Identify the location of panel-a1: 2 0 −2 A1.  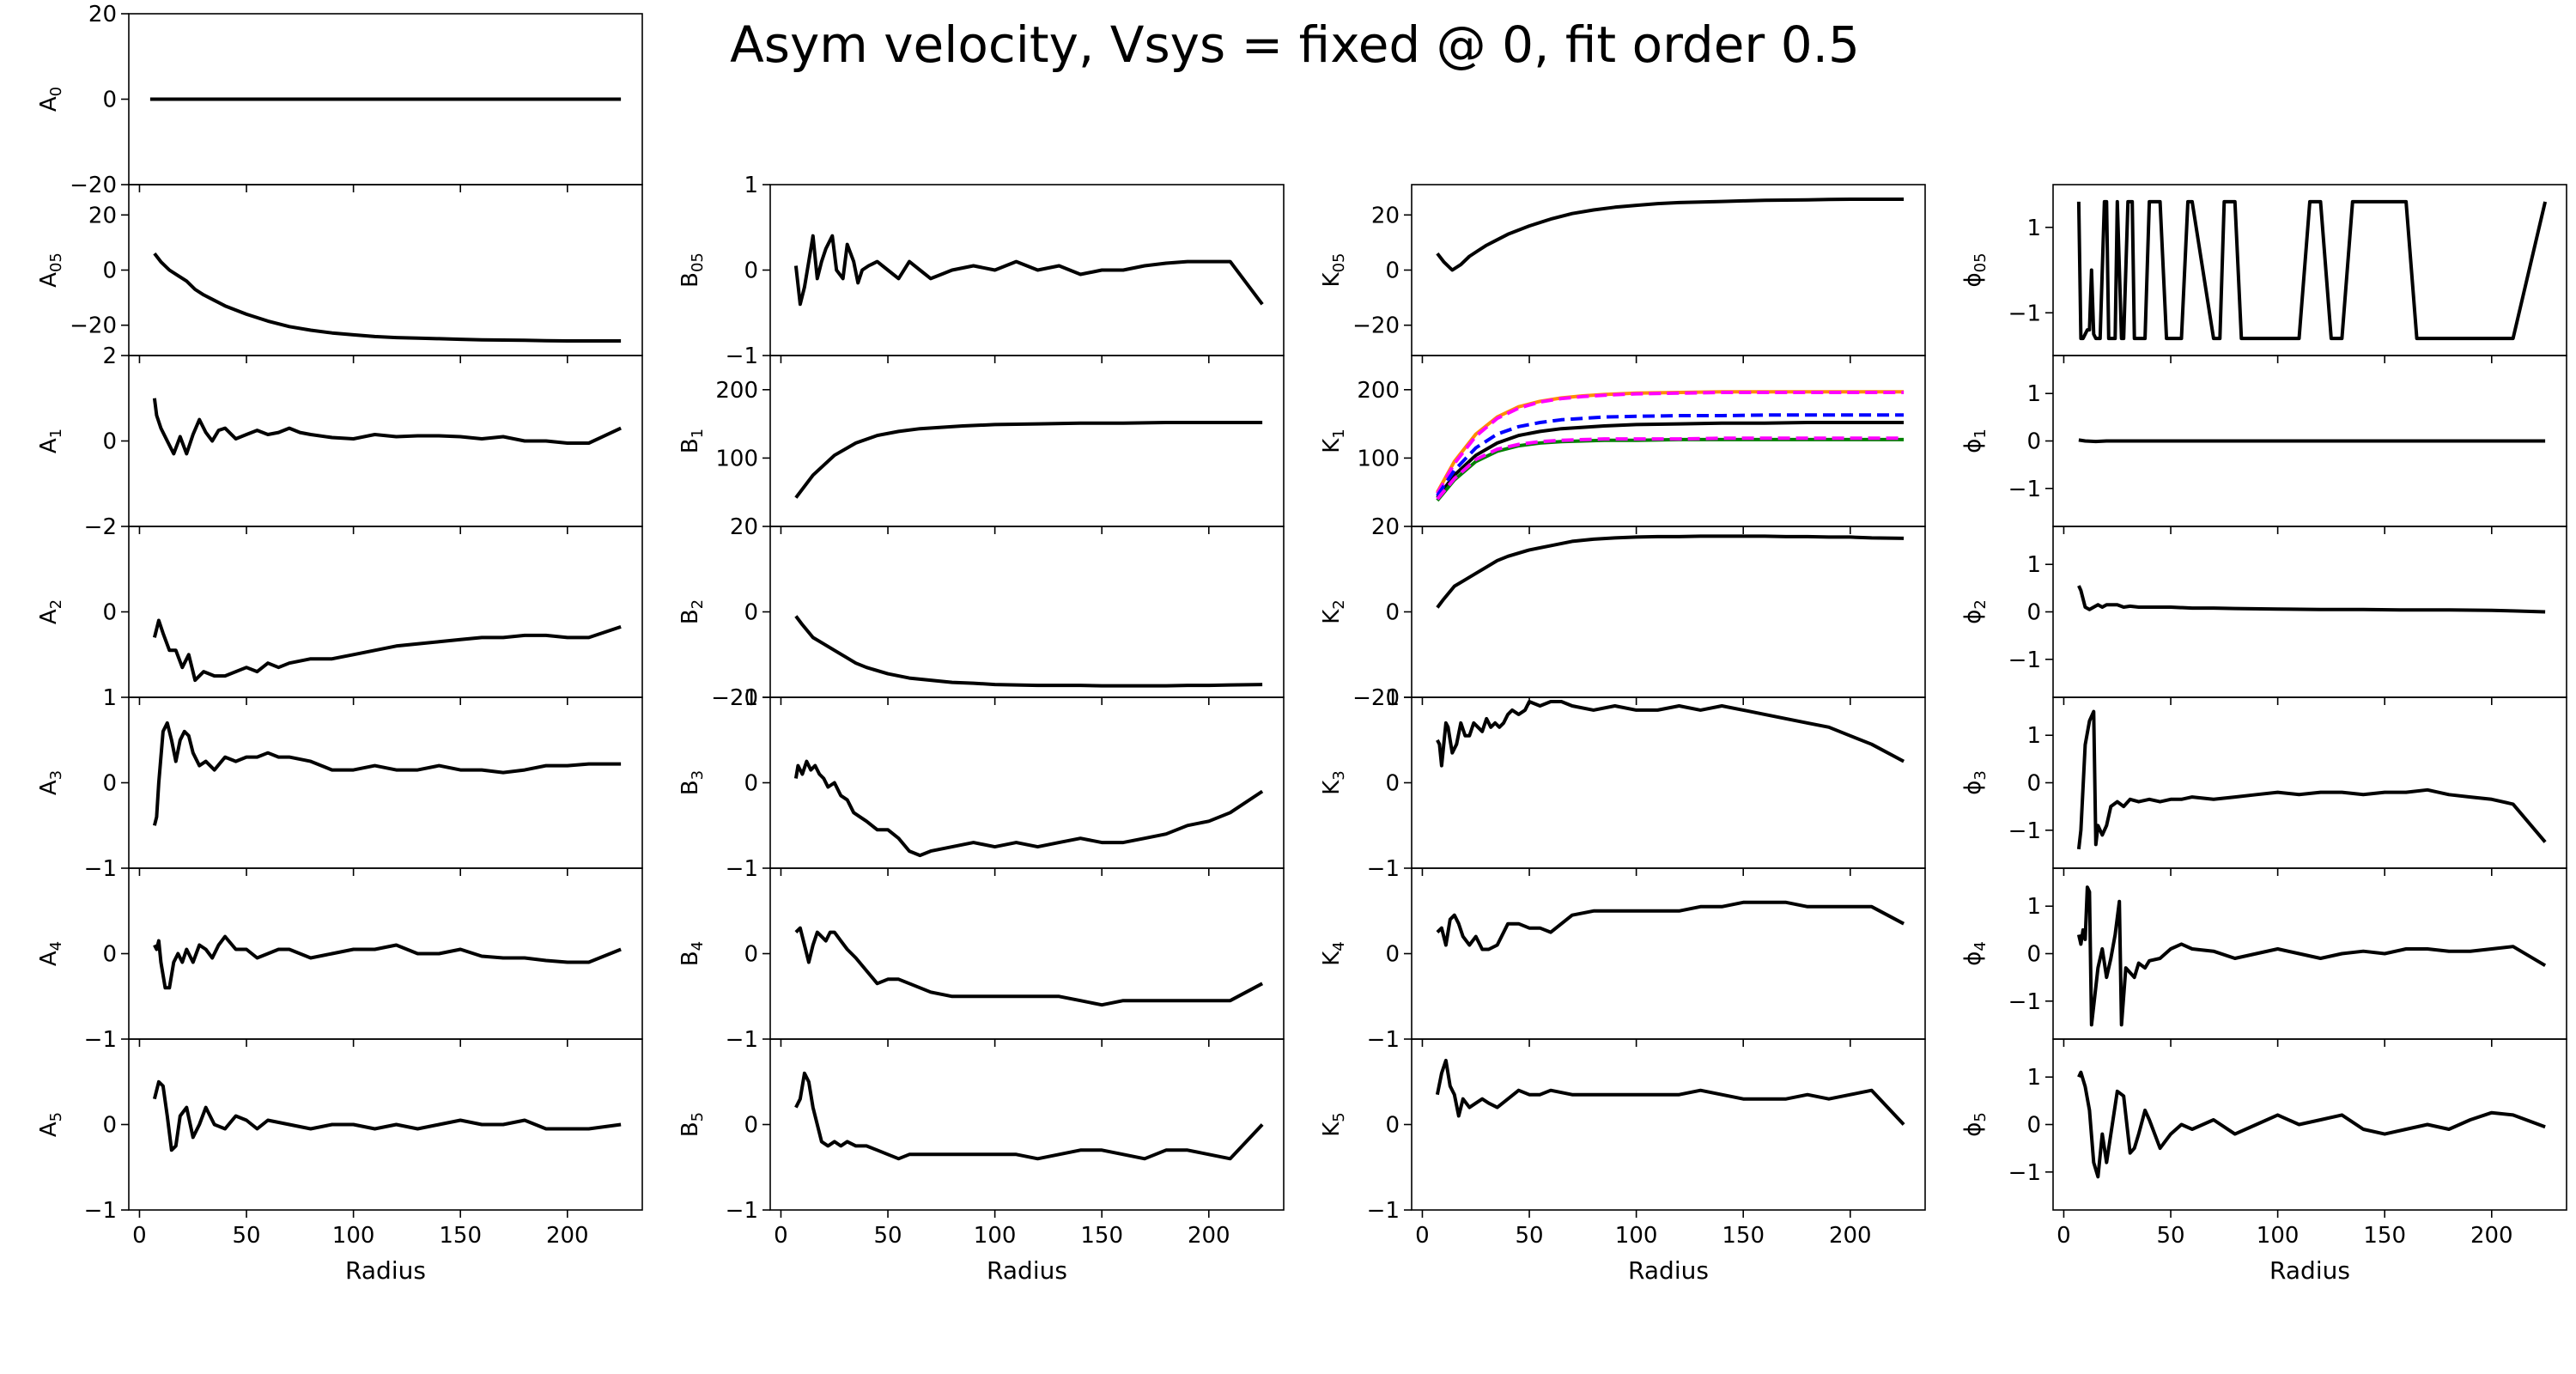
(339, 442).